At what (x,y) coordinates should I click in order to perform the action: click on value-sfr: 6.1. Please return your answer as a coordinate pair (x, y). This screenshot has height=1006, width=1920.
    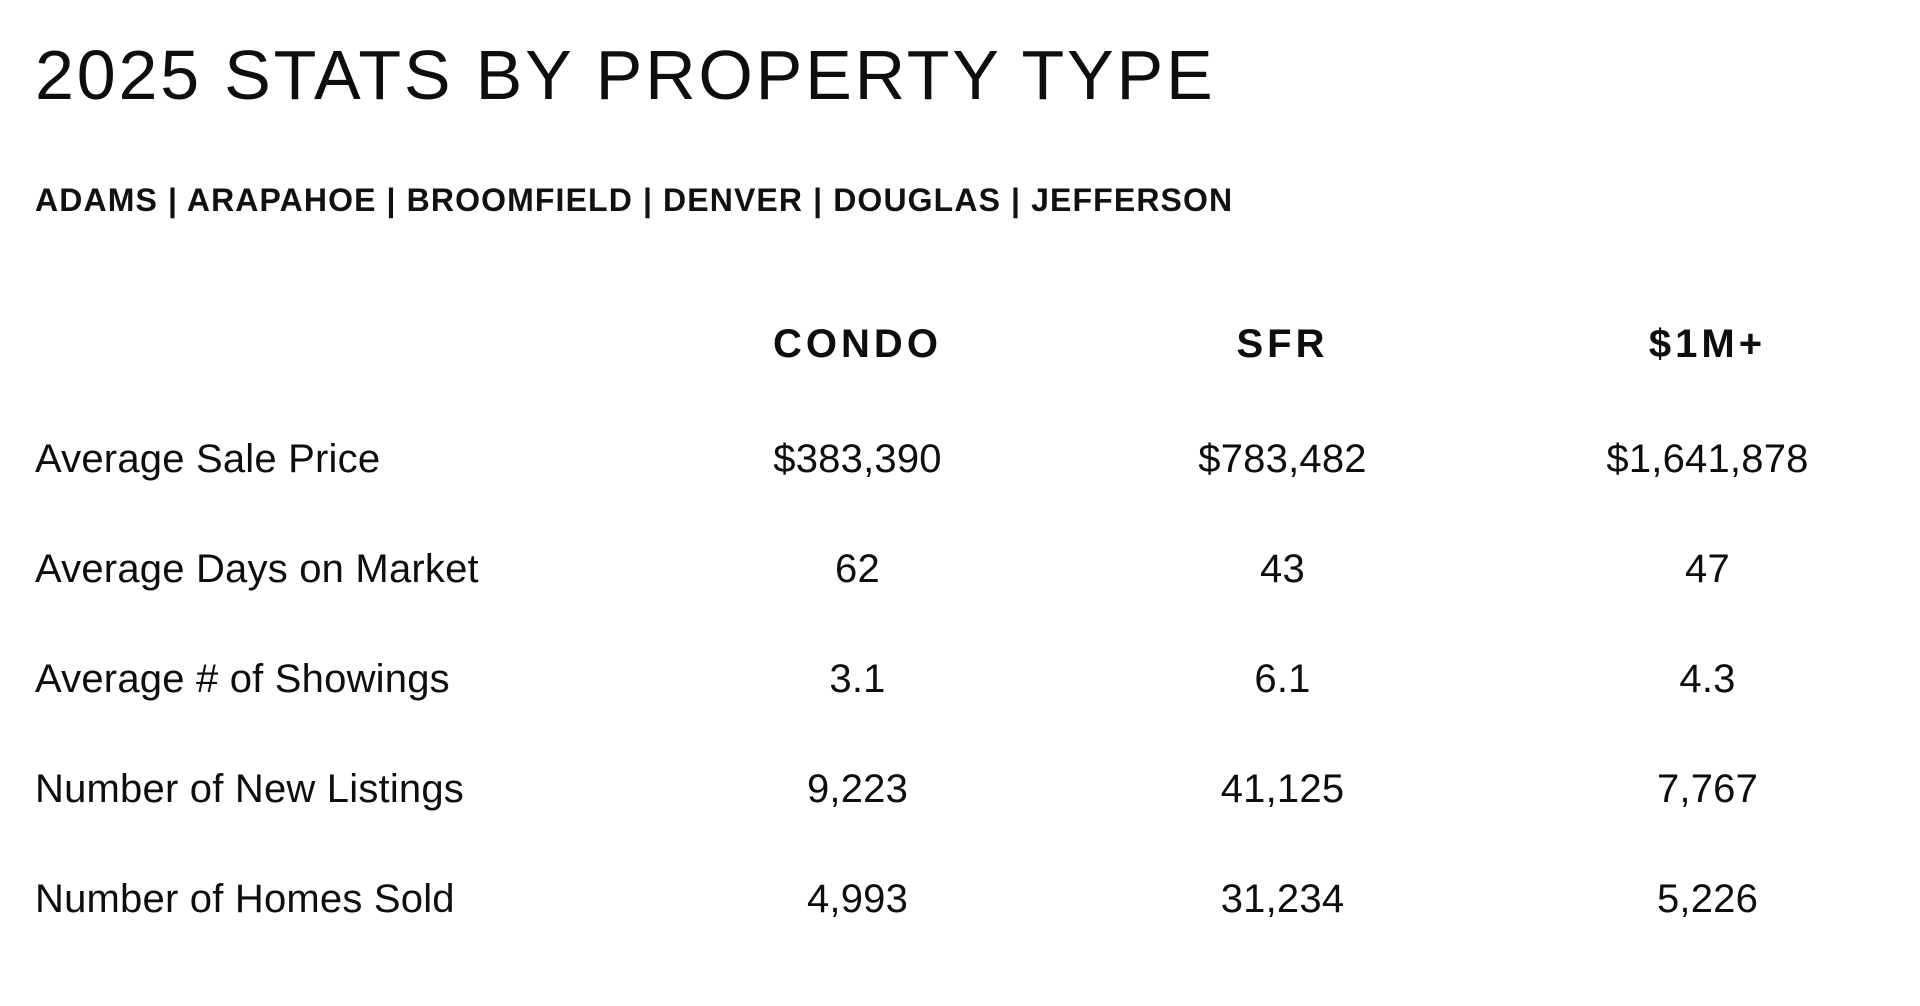
    Looking at the image, I should click on (1282, 678).